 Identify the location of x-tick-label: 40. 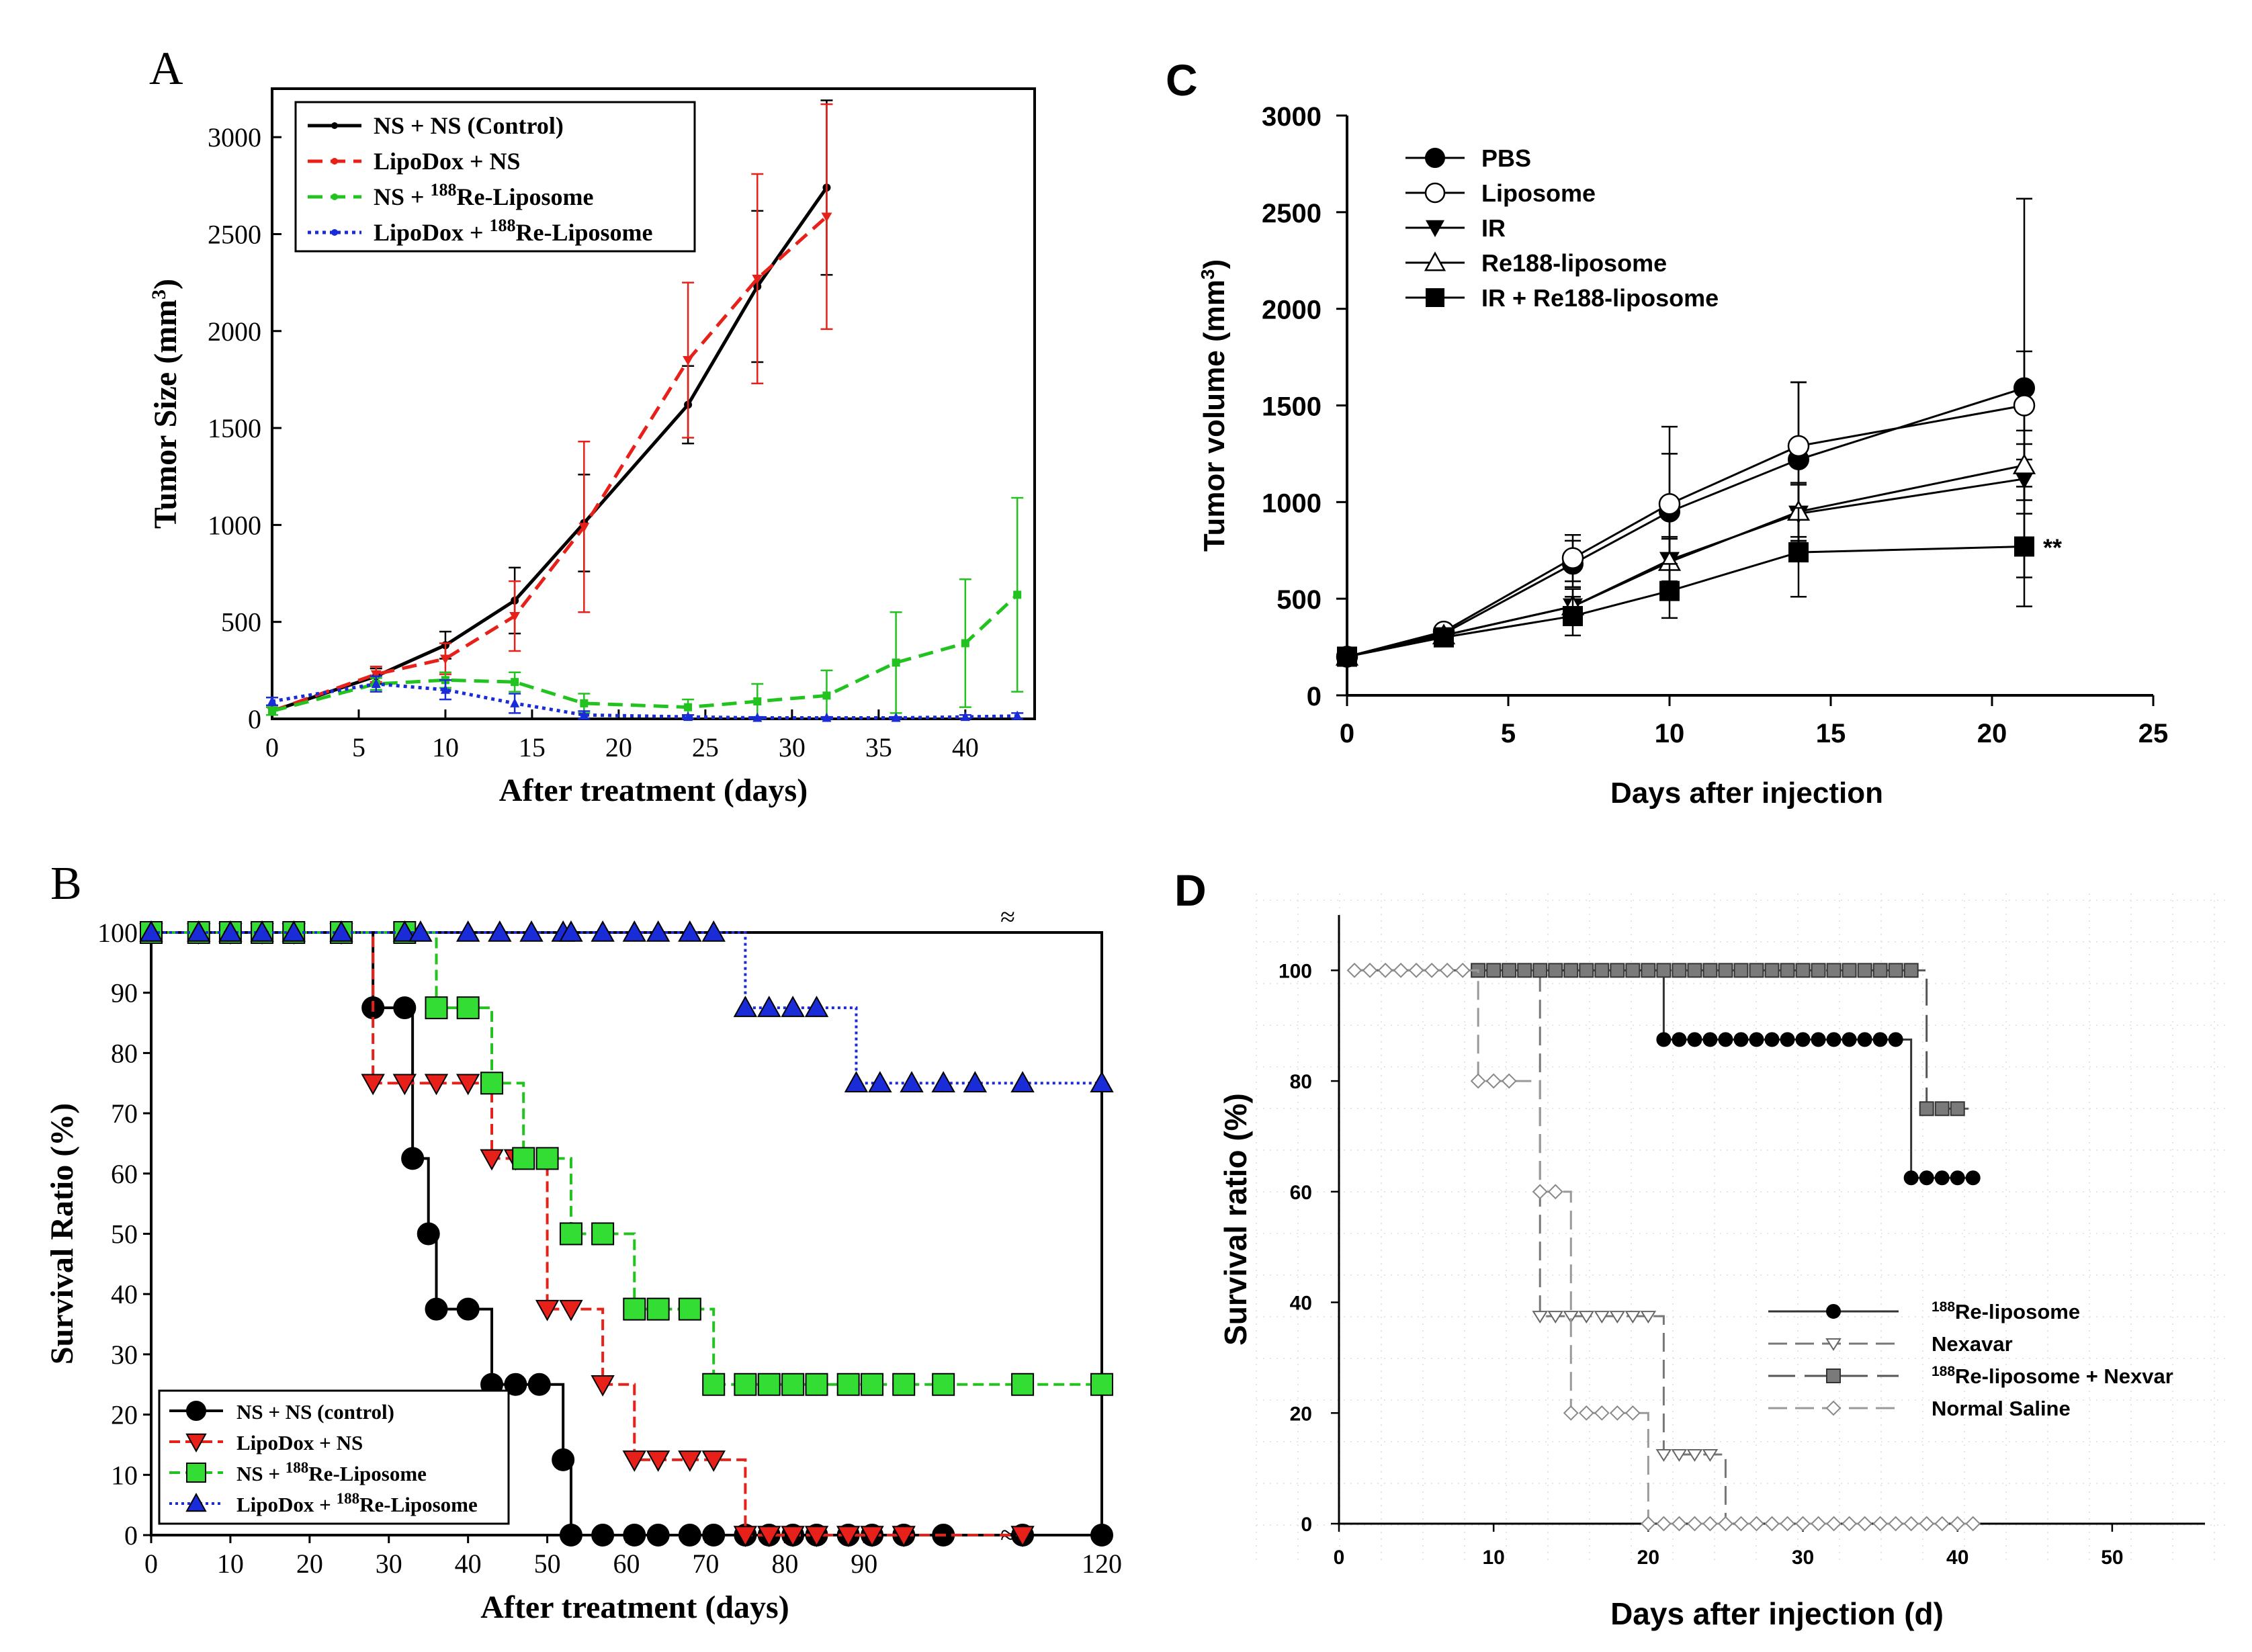
(468, 1564).